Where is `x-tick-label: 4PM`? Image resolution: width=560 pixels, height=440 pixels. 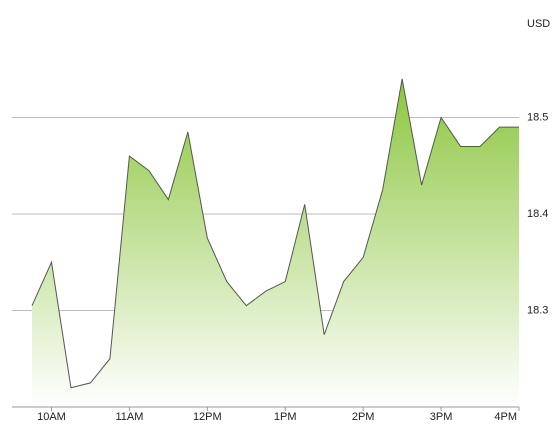 x-tick-label: 4PM is located at coordinates (505, 417).